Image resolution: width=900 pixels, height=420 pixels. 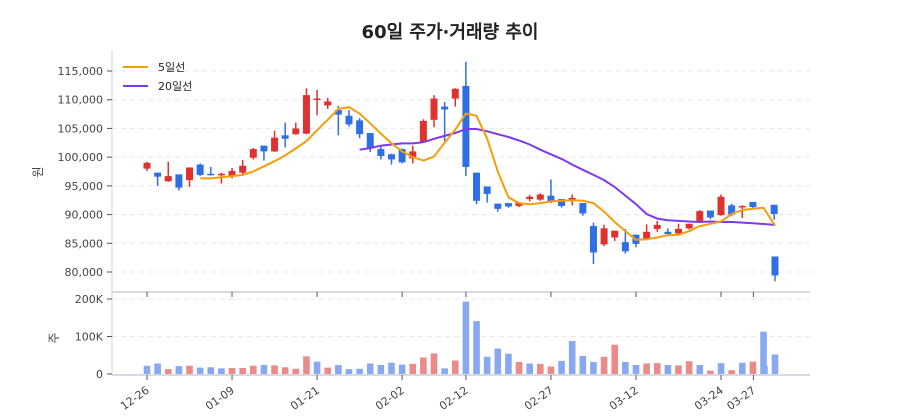 I want to click on x-tick-label: 03-24, so click(x=709, y=398).